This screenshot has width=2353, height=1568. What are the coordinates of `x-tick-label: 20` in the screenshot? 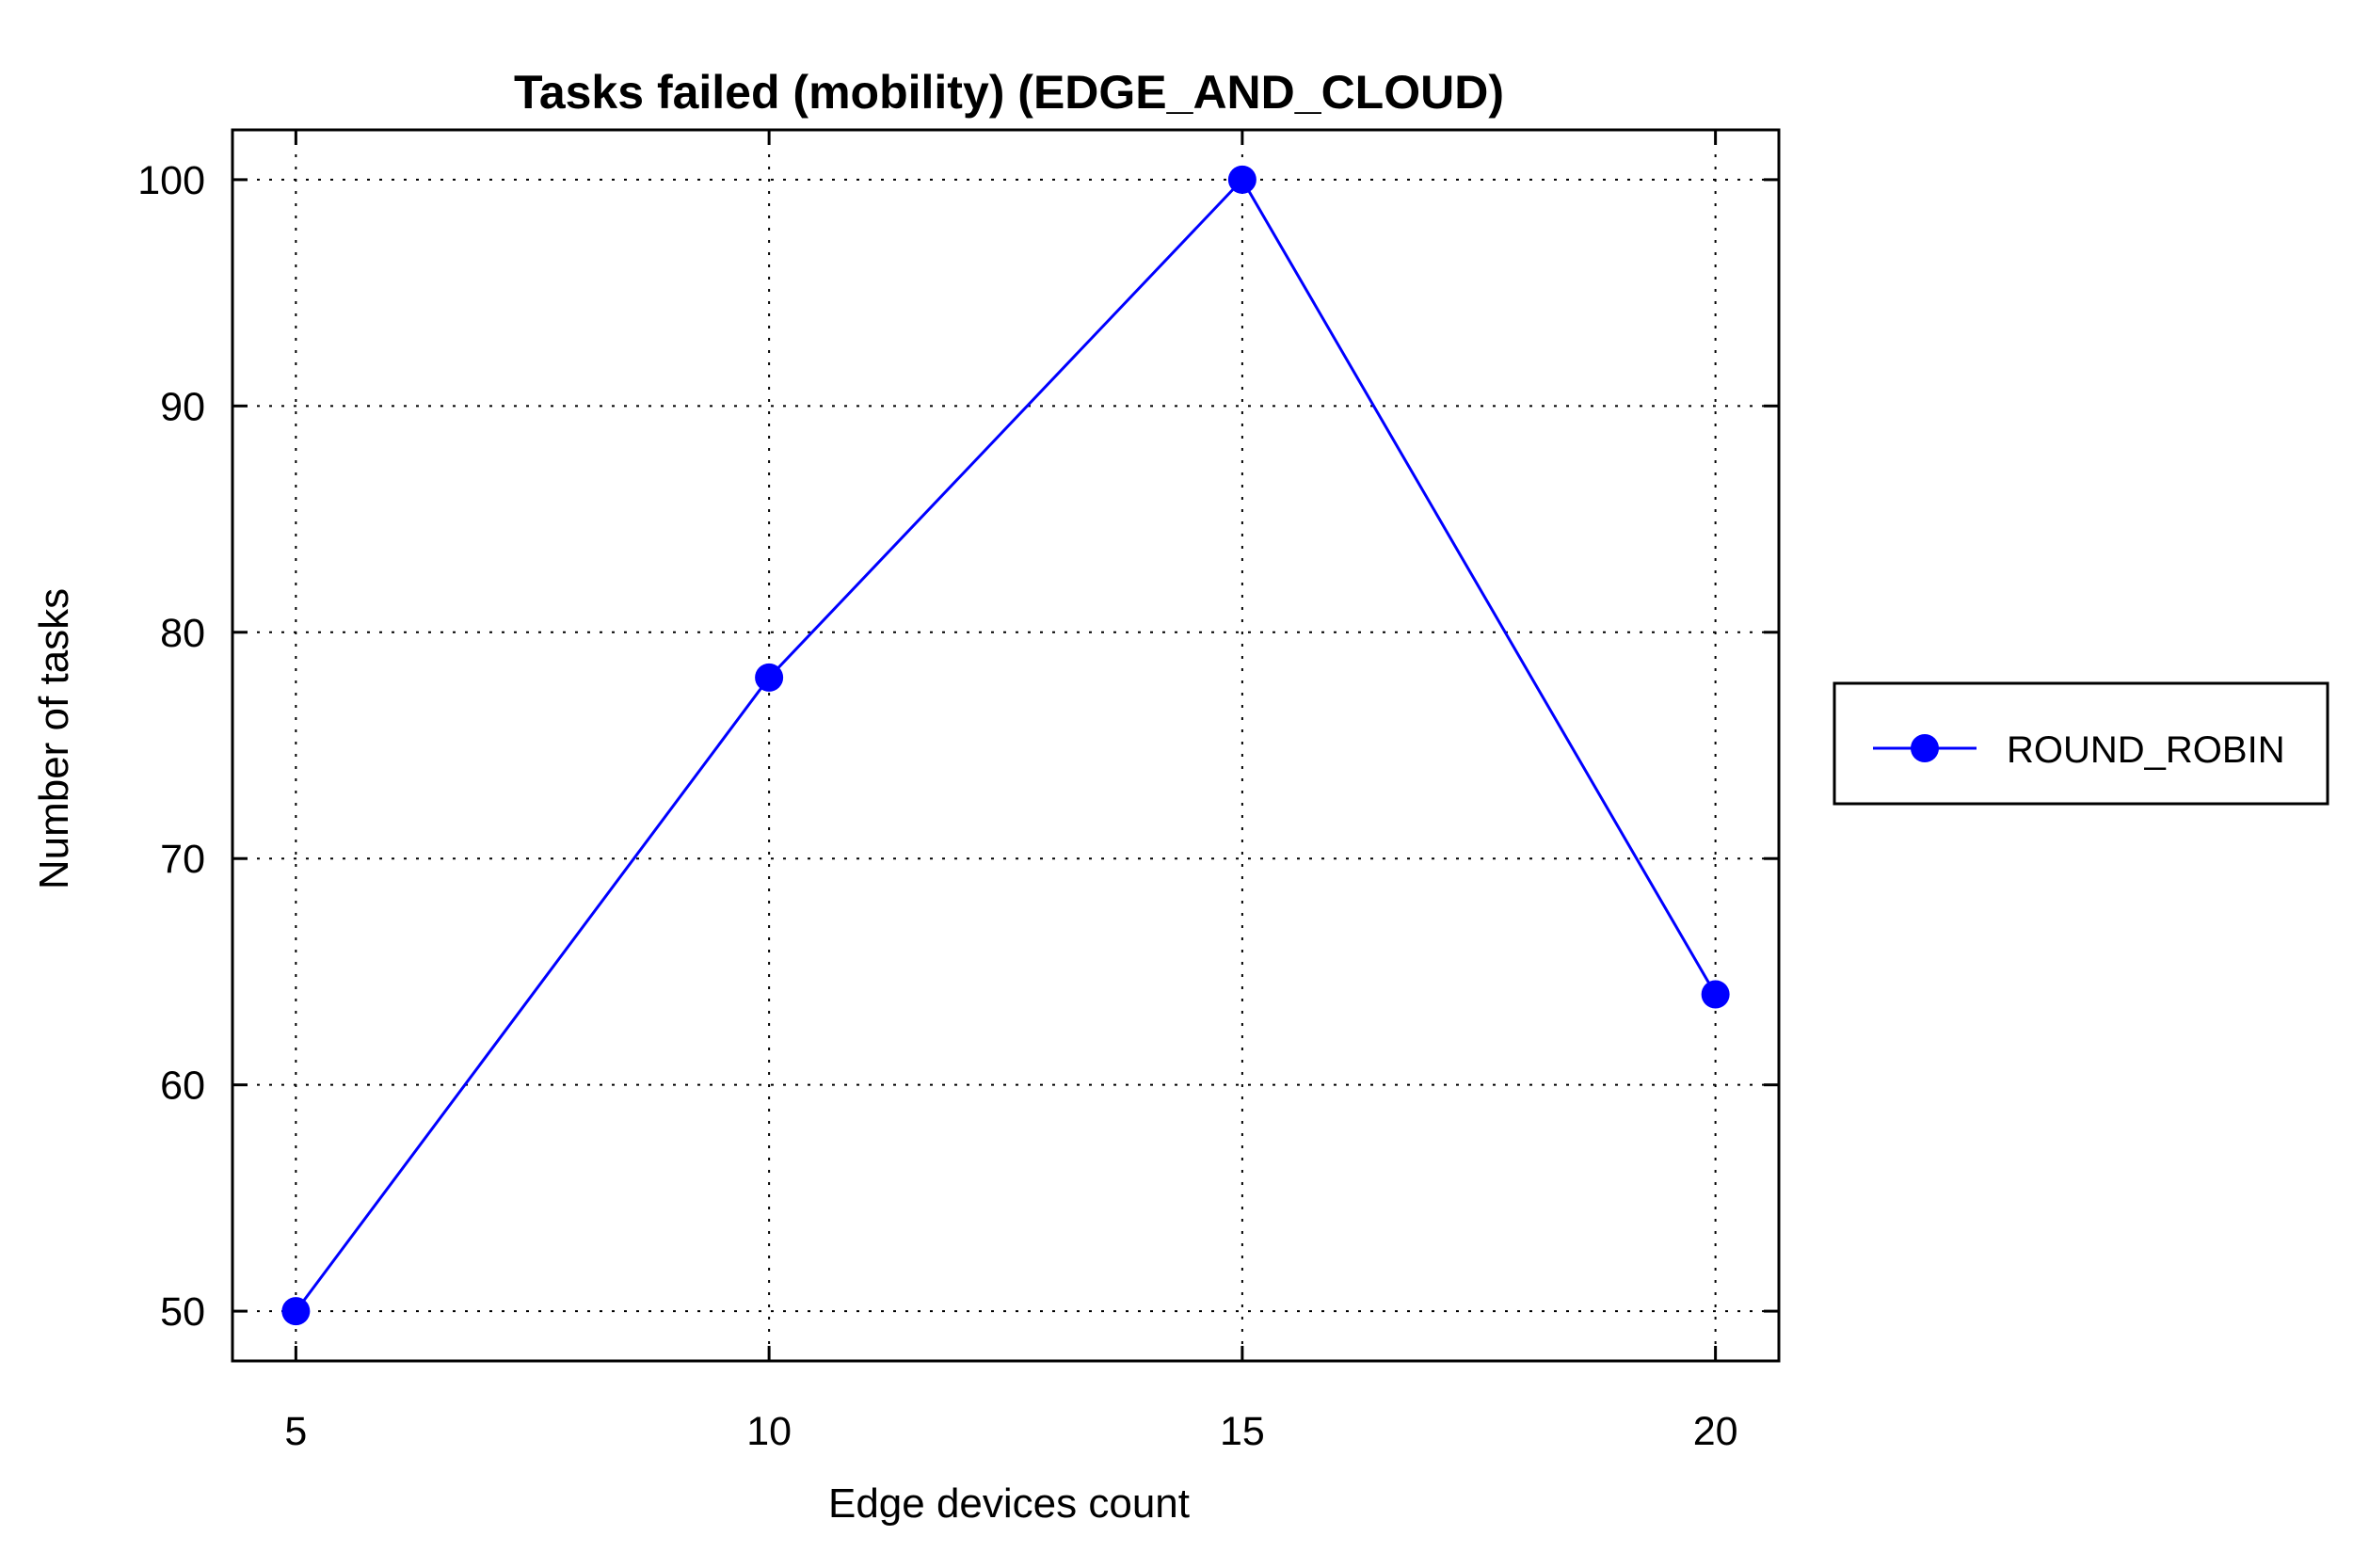 It's located at (1715, 1431).